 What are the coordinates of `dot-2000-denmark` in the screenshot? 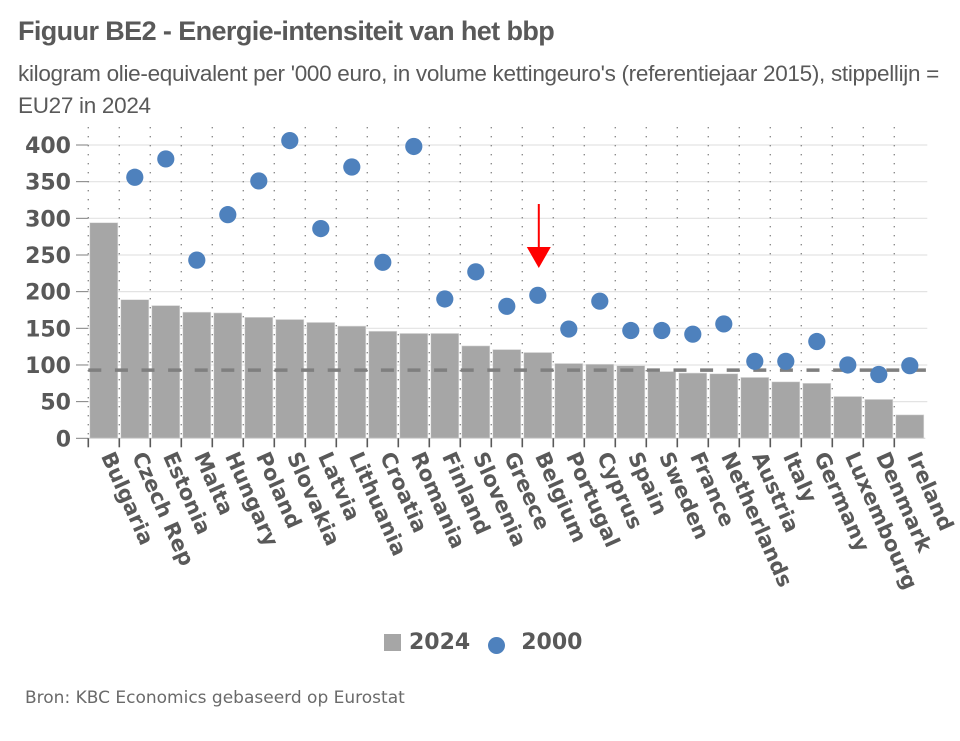 It's located at (879, 374).